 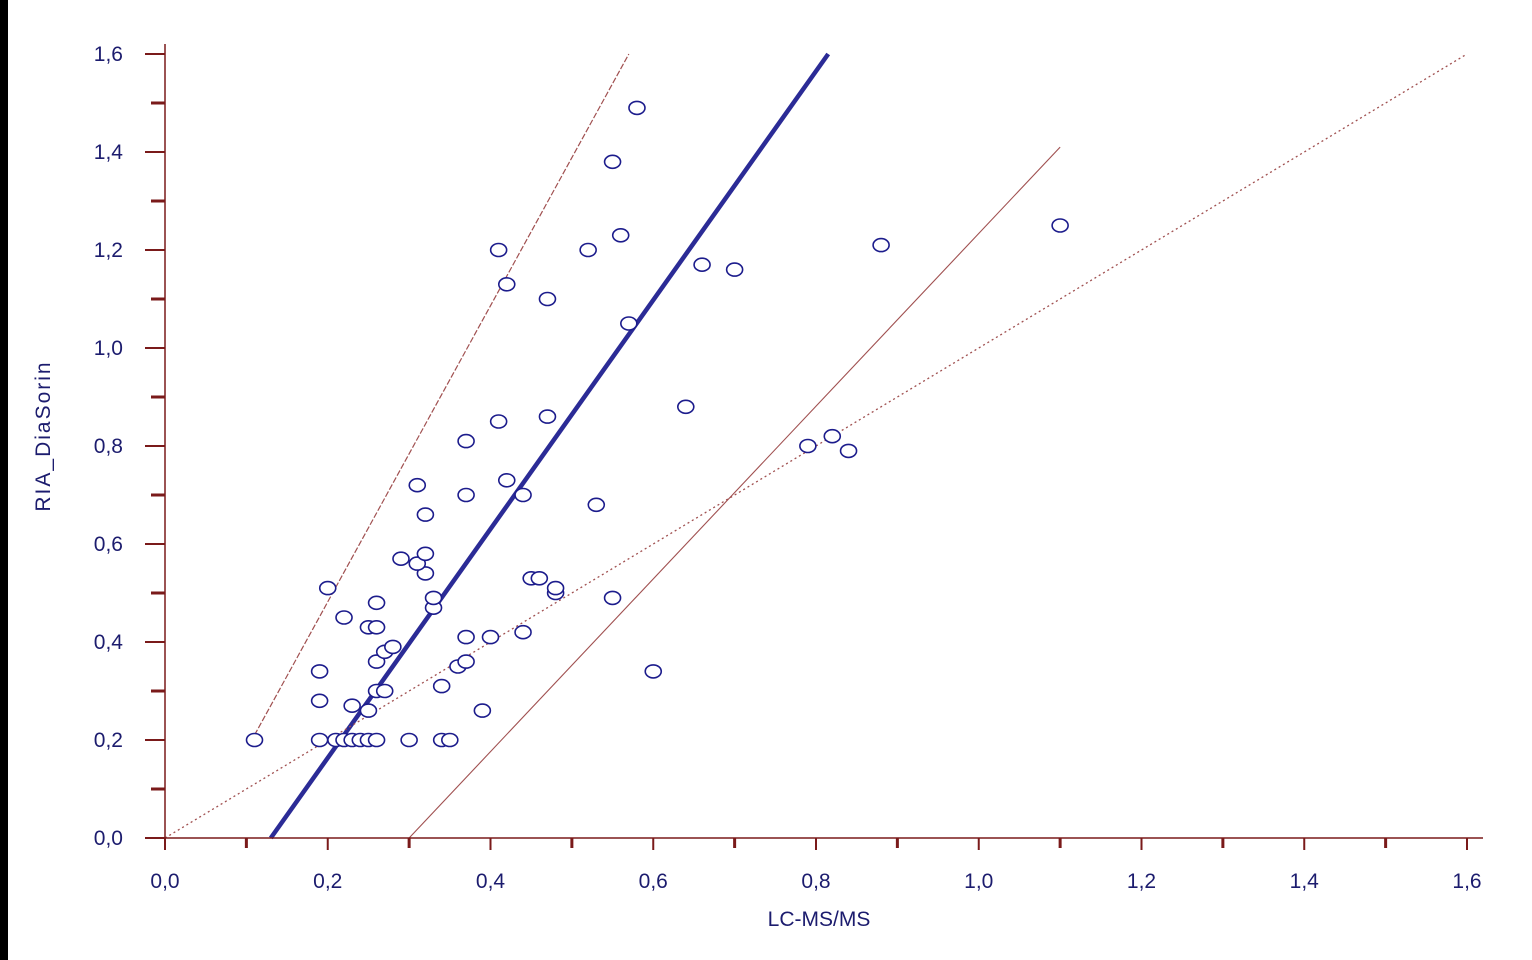 What do you see at coordinates (1141, 881) in the screenshot?
I see `x-tick-label: 1,2` at bounding box center [1141, 881].